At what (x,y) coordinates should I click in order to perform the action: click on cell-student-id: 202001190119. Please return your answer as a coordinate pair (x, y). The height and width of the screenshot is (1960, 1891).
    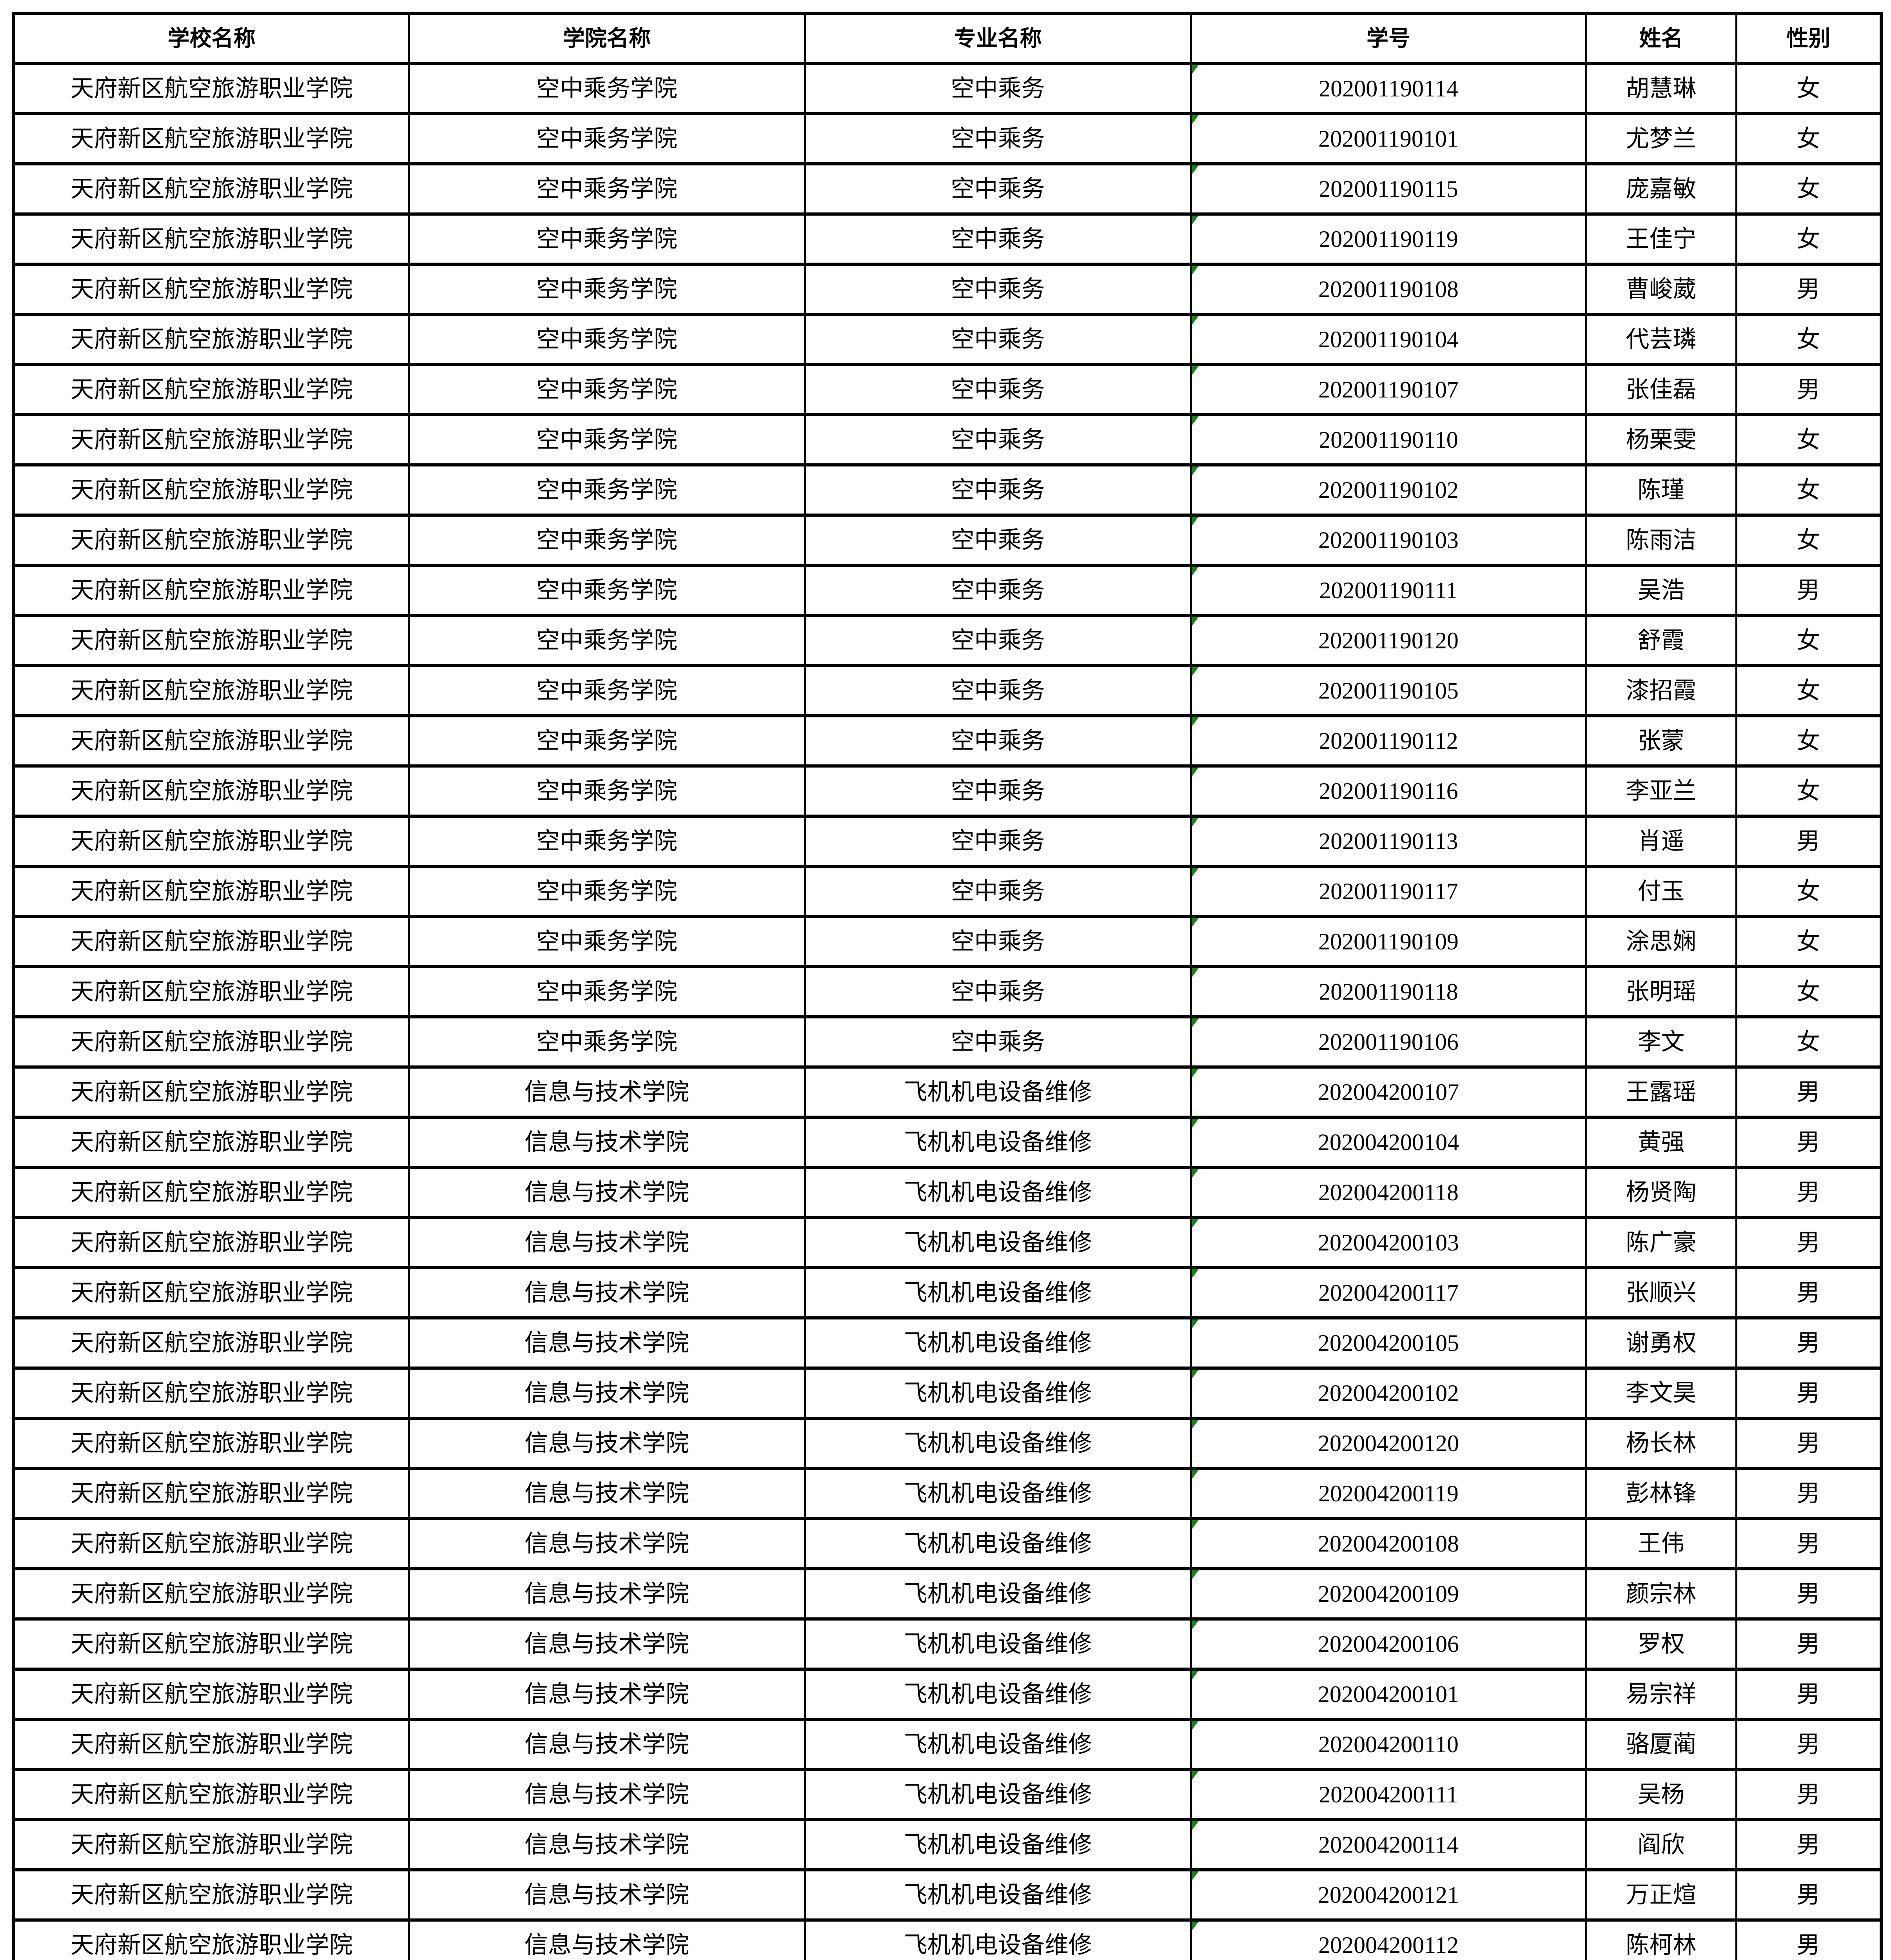
    Looking at the image, I should click on (1388, 239).